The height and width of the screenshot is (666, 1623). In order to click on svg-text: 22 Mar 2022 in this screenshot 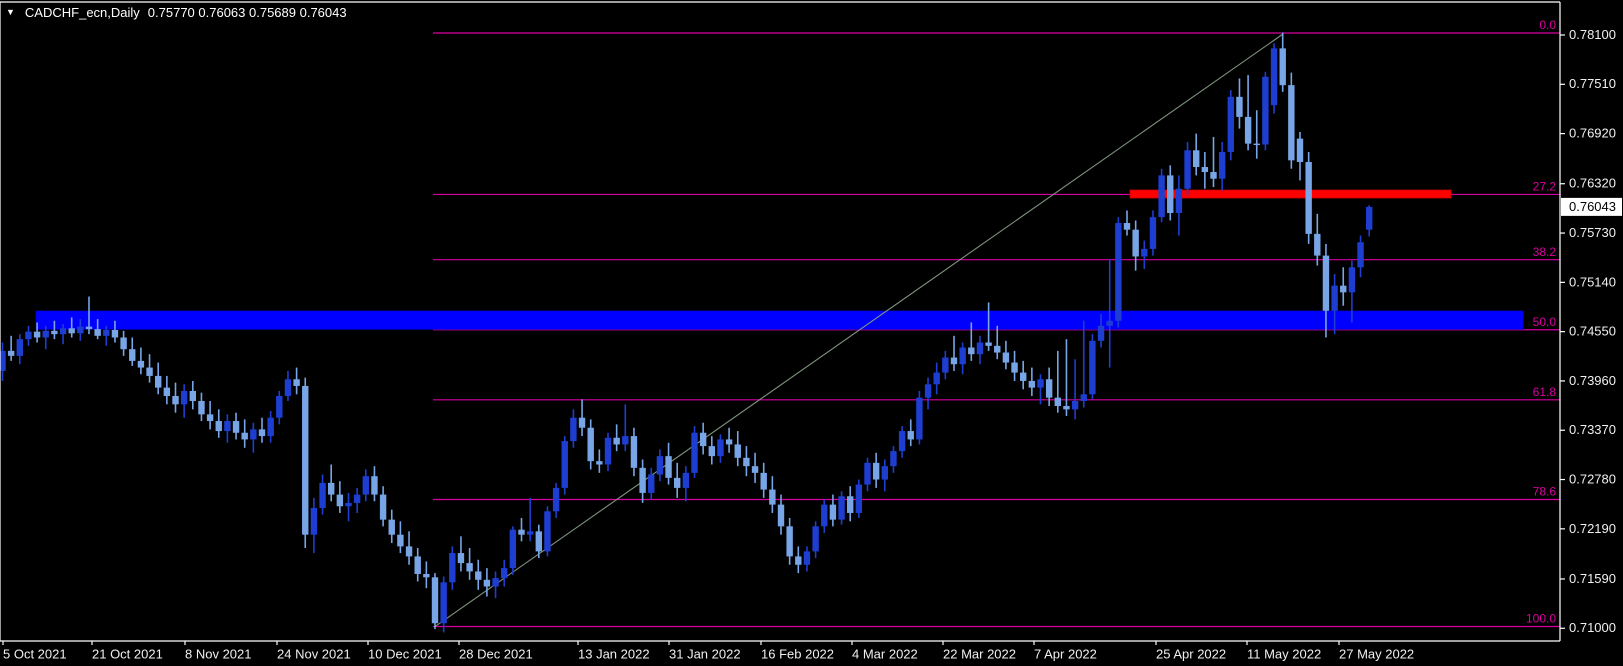, I will do `click(979, 653)`.